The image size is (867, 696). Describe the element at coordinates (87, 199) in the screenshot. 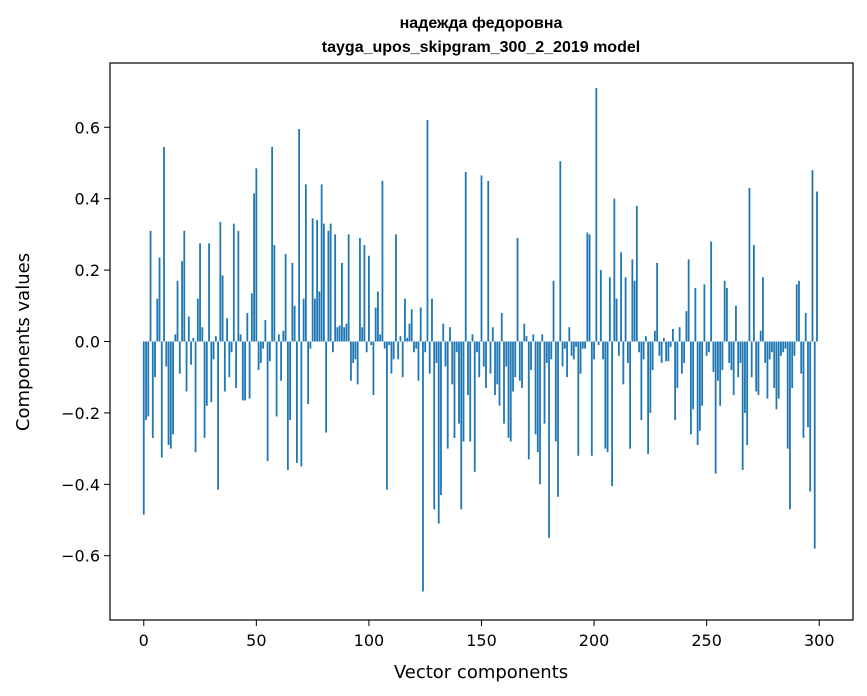

I see `y-tick-label: 0.4` at that location.